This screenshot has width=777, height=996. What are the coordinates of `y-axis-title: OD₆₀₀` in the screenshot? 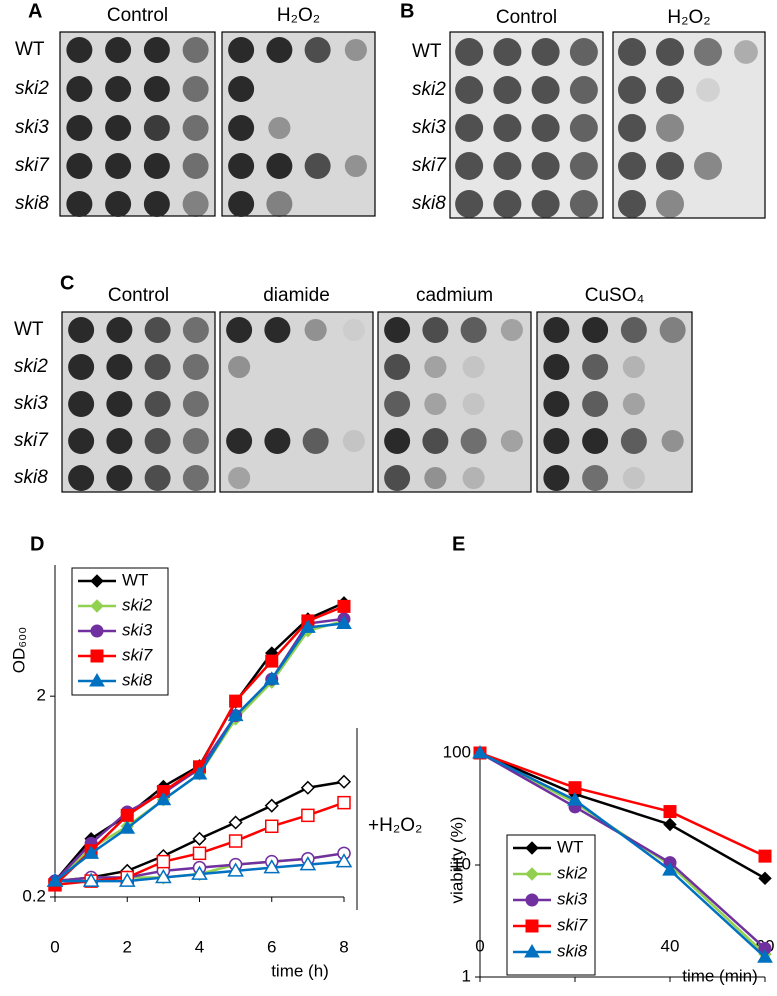 It's located at (18, 650).